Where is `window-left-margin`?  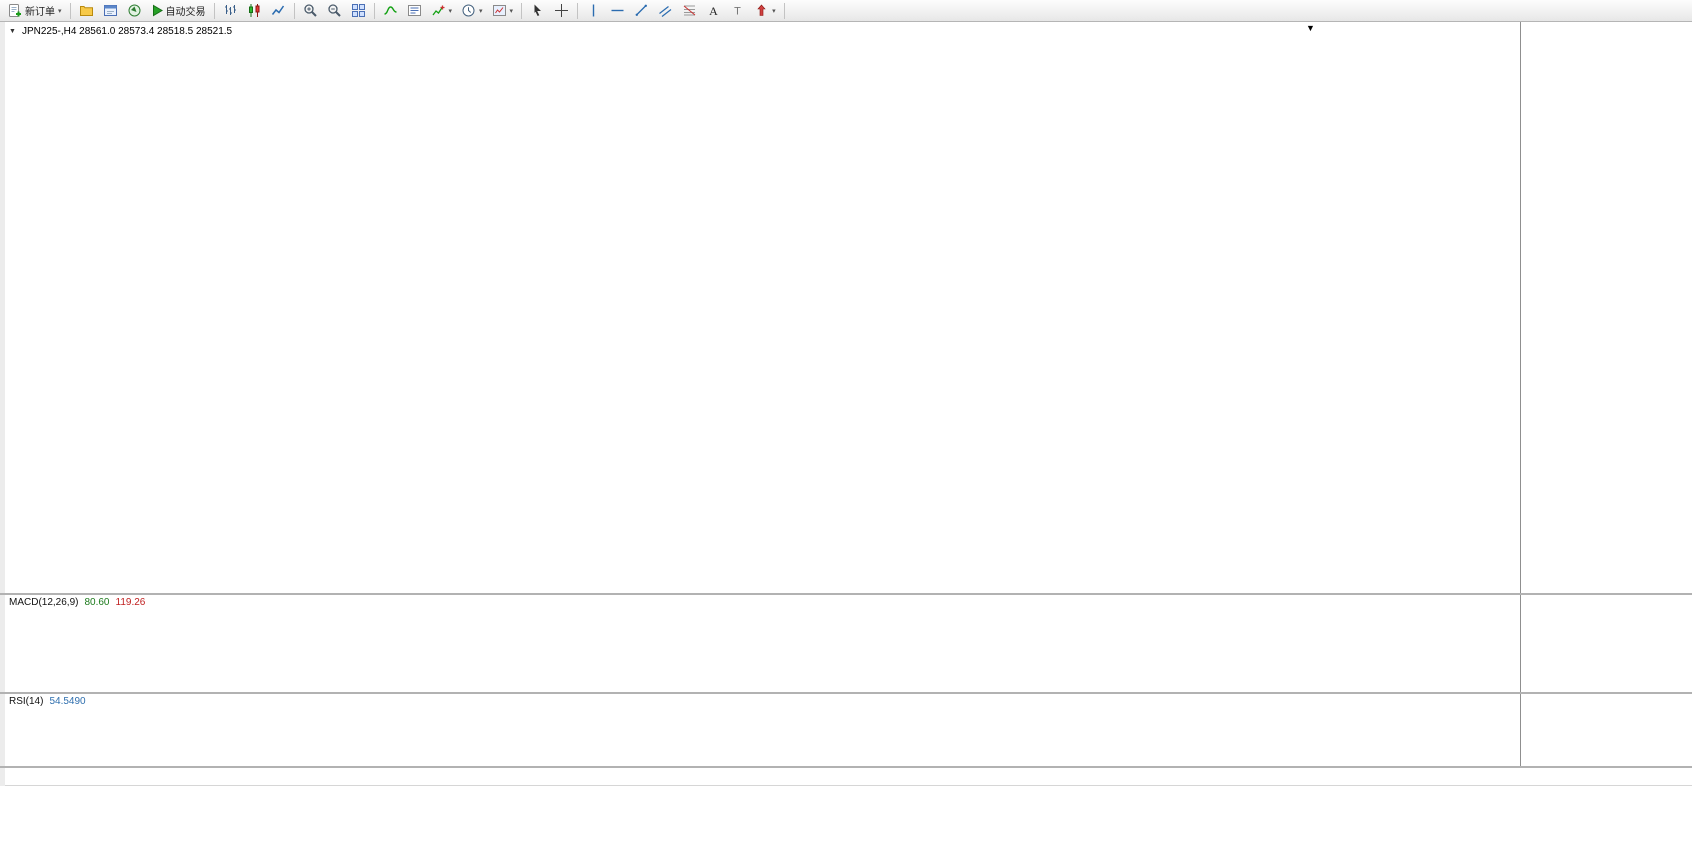 window-left-margin is located at coordinates (2, 404).